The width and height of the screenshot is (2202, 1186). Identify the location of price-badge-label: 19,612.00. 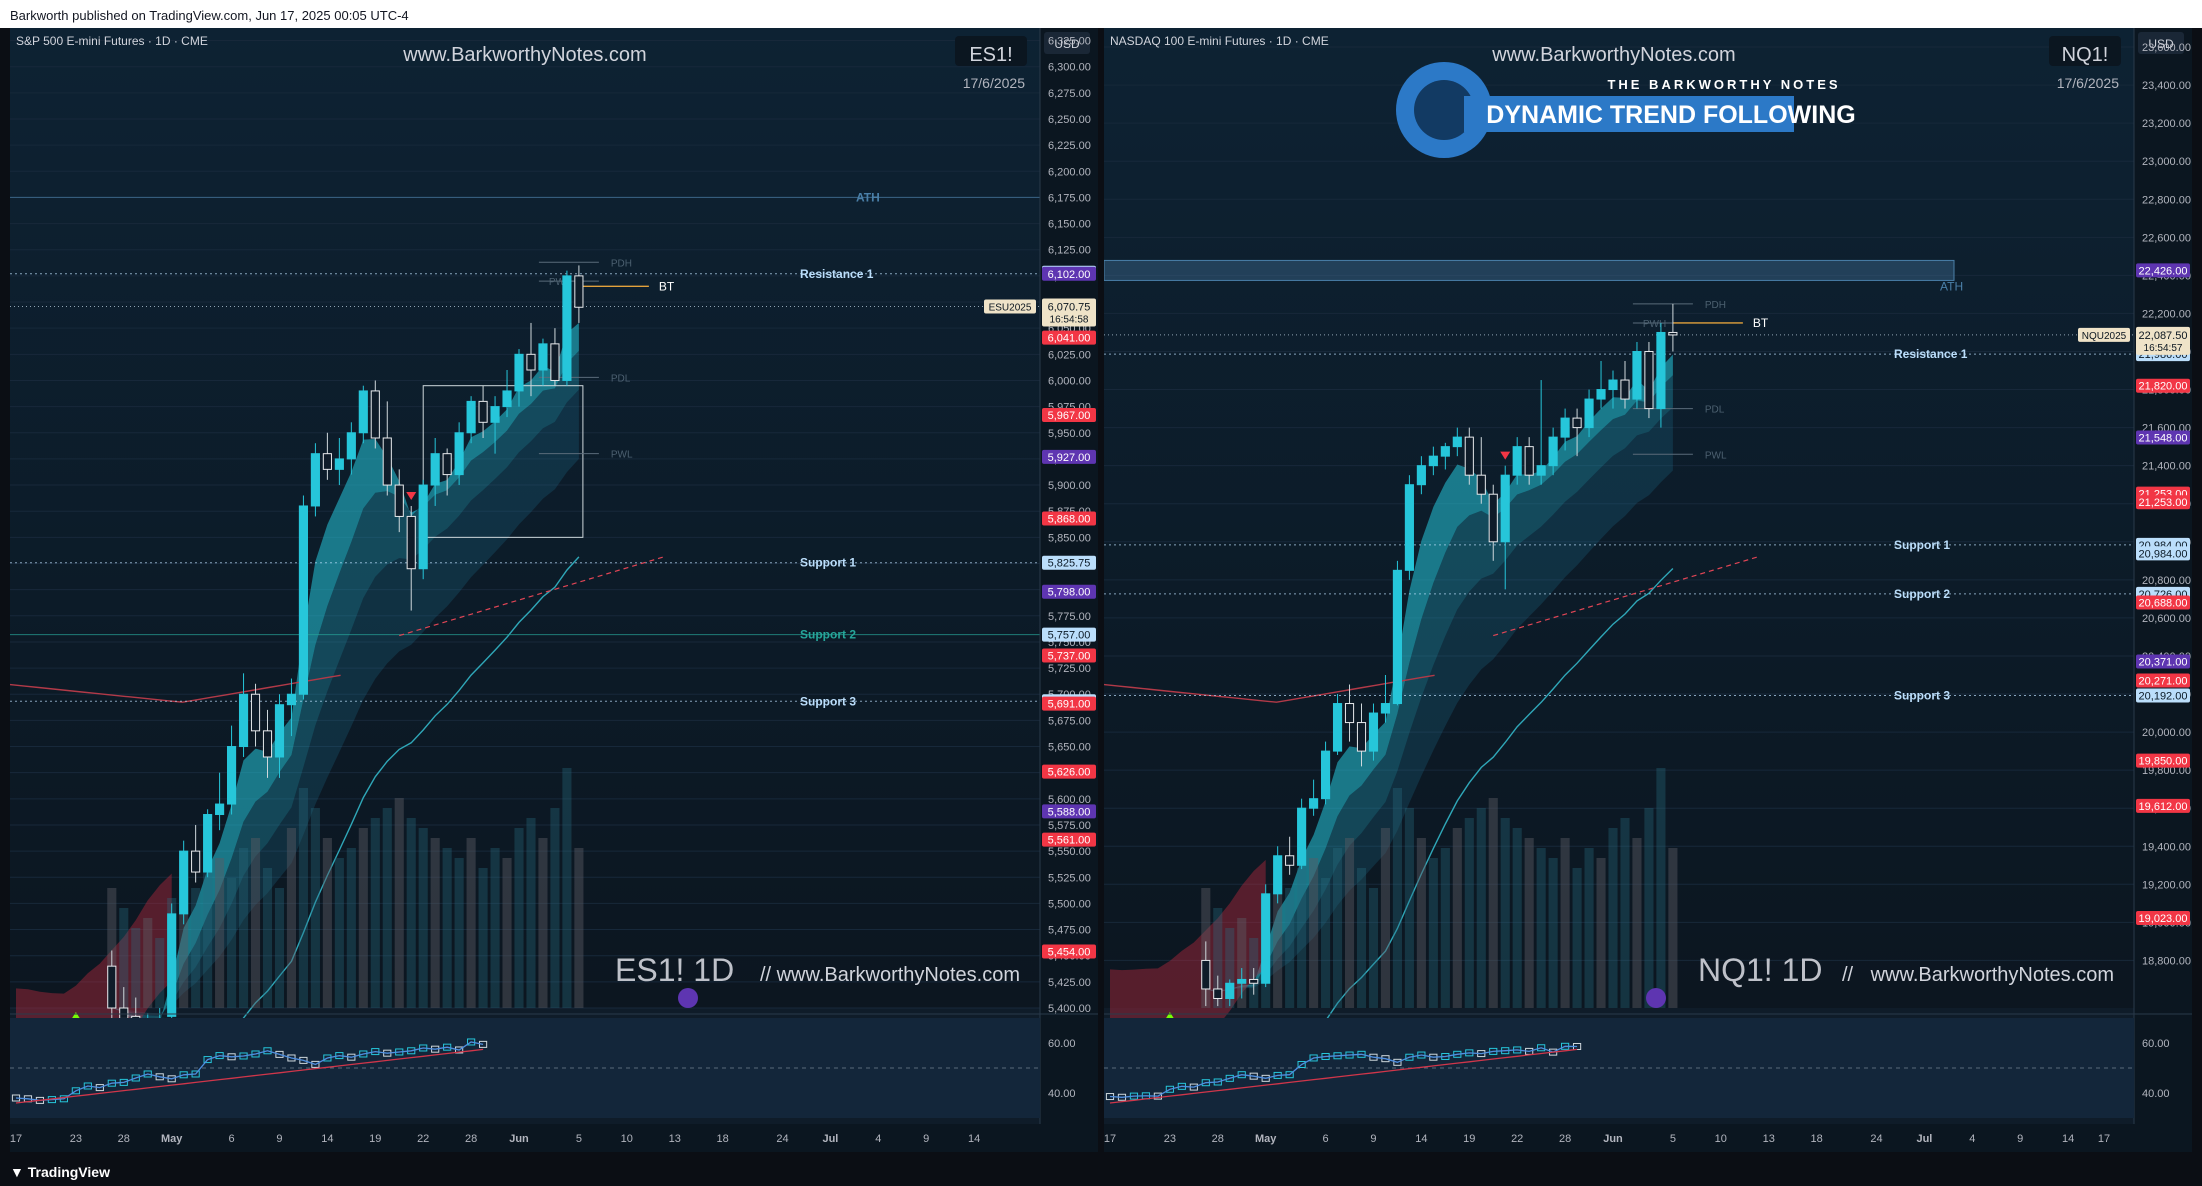
(2163, 807).